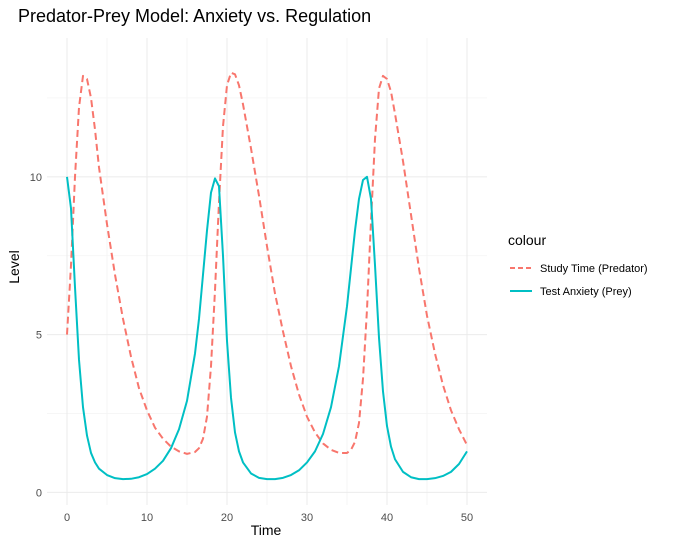 The image size is (673, 545). What do you see at coordinates (387, 518) in the screenshot?
I see `x-tick-label: 40` at bounding box center [387, 518].